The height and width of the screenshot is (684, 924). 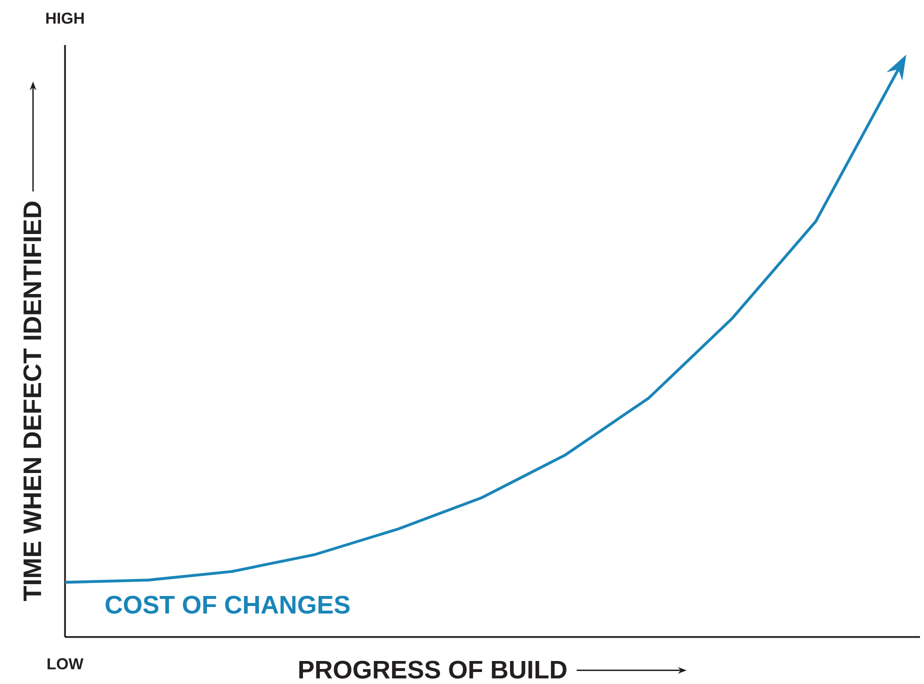 I want to click on text: LOW, so click(x=66, y=664).